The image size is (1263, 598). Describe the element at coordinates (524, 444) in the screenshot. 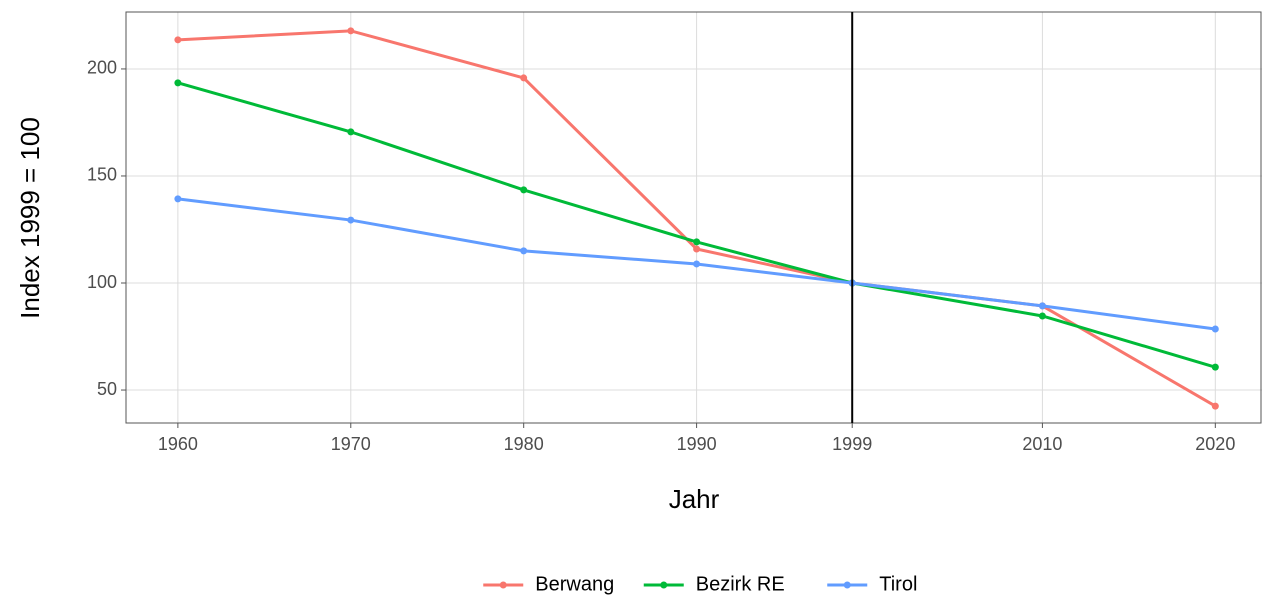

I see `x-tick-label: 1980` at that location.